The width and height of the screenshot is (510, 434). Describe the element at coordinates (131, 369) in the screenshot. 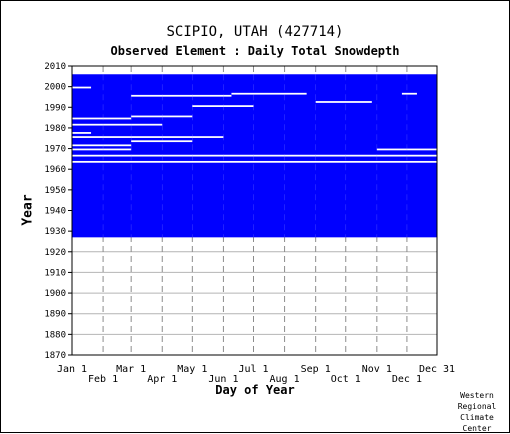

I see `x-tick-label: Mar 1` at that location.